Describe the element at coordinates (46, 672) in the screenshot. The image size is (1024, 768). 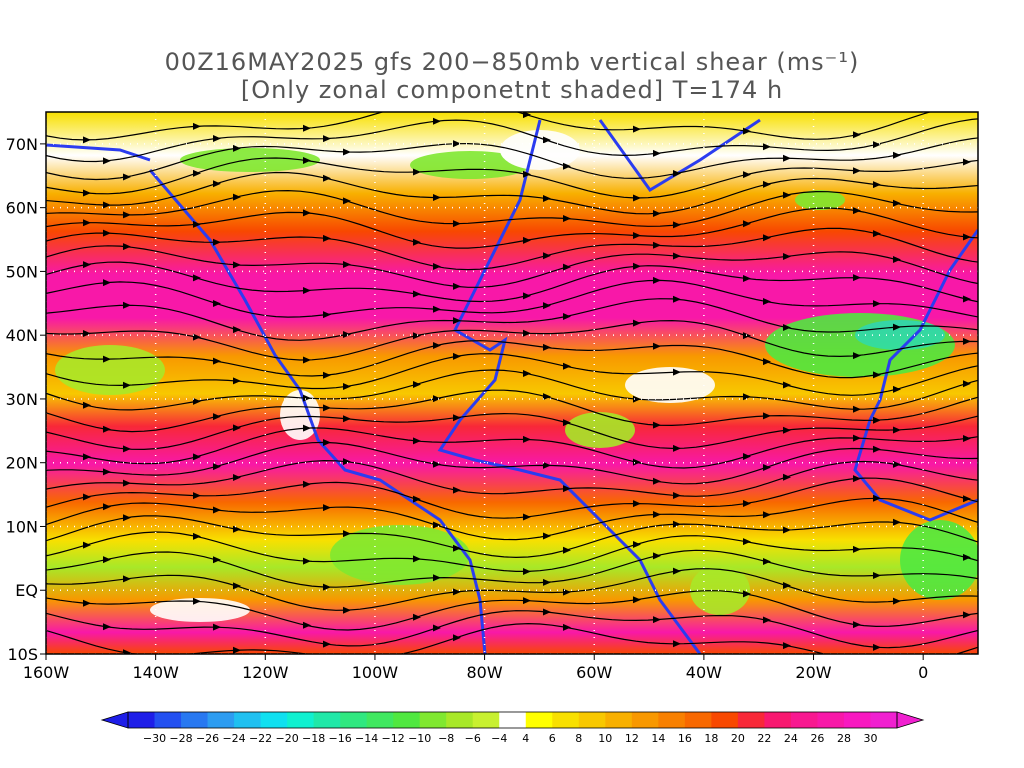
I see `lon-tick-label: 160W` at that location.